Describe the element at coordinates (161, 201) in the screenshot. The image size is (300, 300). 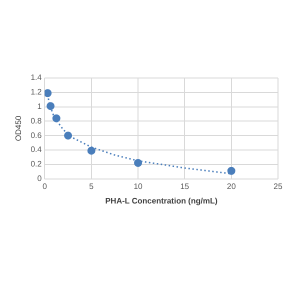
I see `x-axis-title: PHA-L Concentration (ng/mL)` at that location.